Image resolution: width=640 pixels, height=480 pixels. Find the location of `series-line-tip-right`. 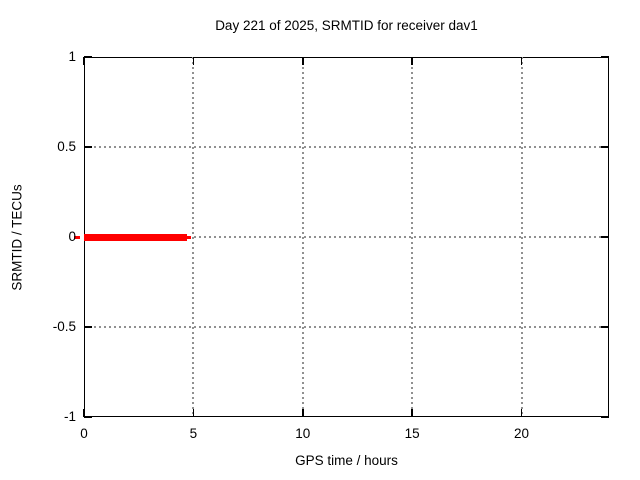

series-line-tip-right is located at coordinates (188, 237).